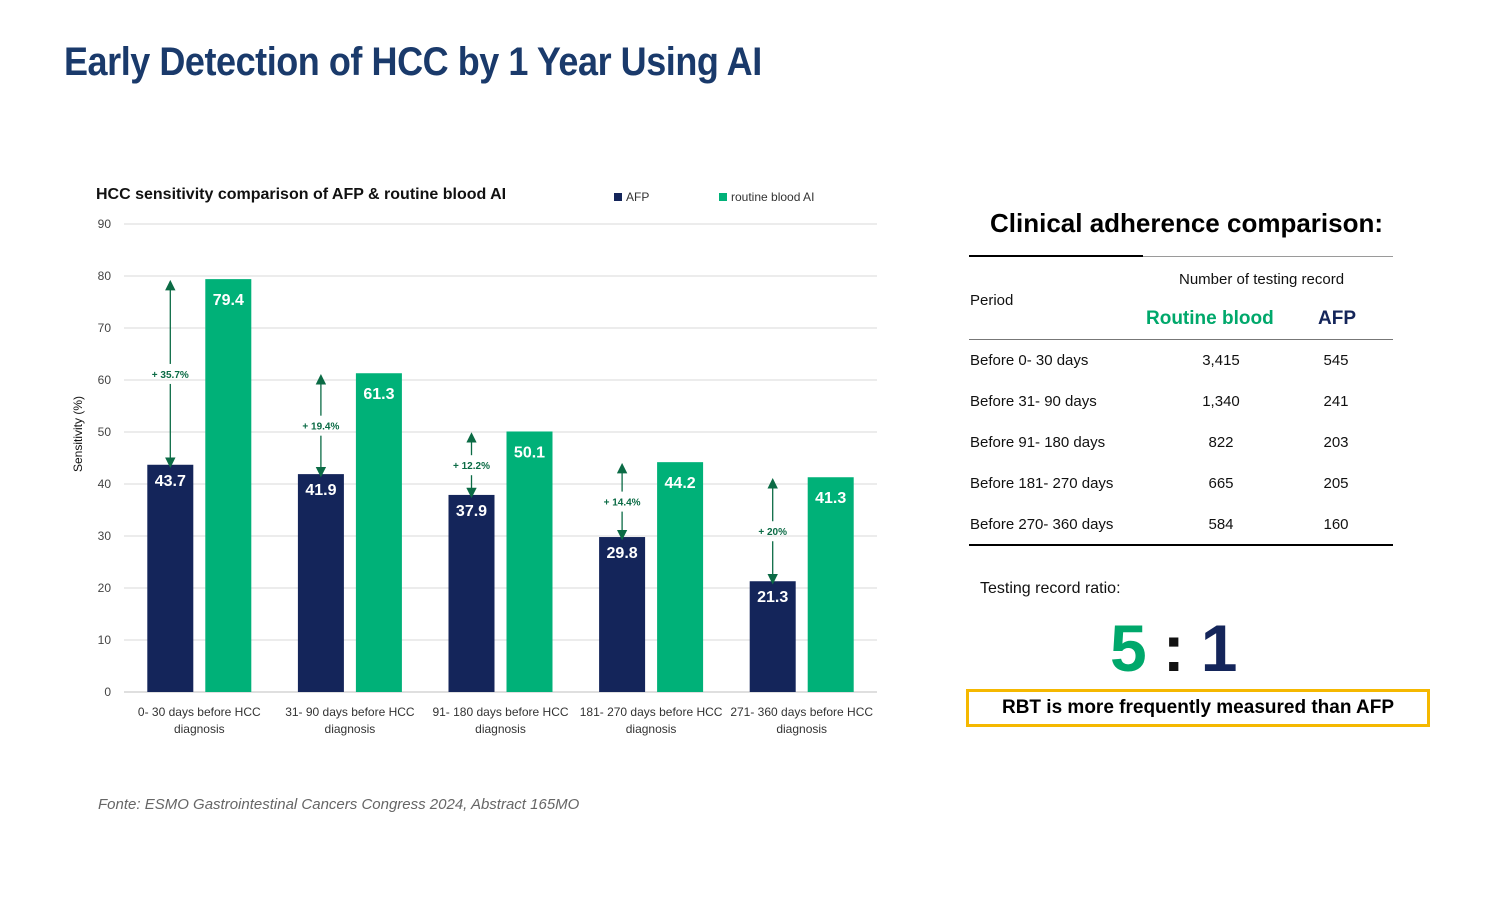 Image resolution: width=1500 pixels, height=913 pixels. Describe the element at coordinates (105, 380) in the screenshot. I see `y-tick-label: 60` at that location.